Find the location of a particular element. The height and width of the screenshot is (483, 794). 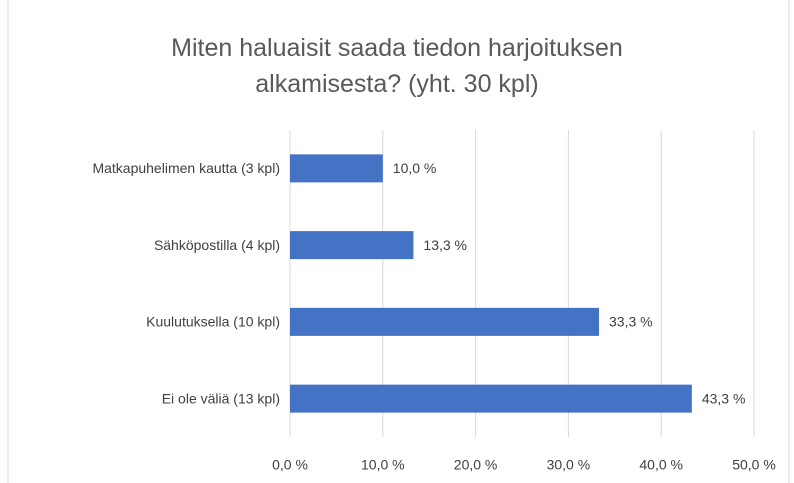

value-label: 10,0 % is located at coordinates (415, 168).